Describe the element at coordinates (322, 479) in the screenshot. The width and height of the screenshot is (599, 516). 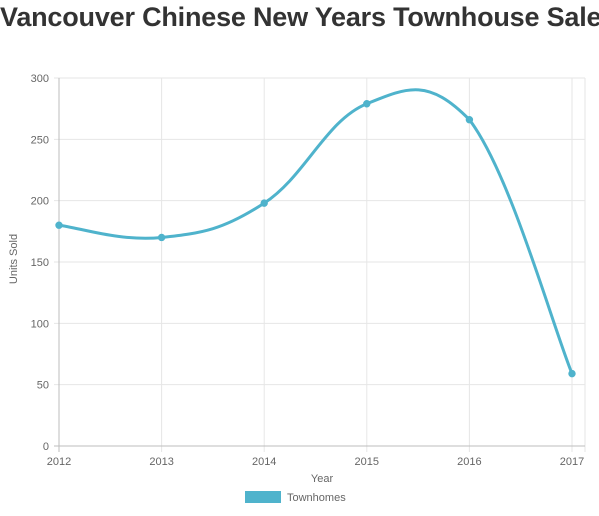
I see `x-axis-title: Year` at that location.